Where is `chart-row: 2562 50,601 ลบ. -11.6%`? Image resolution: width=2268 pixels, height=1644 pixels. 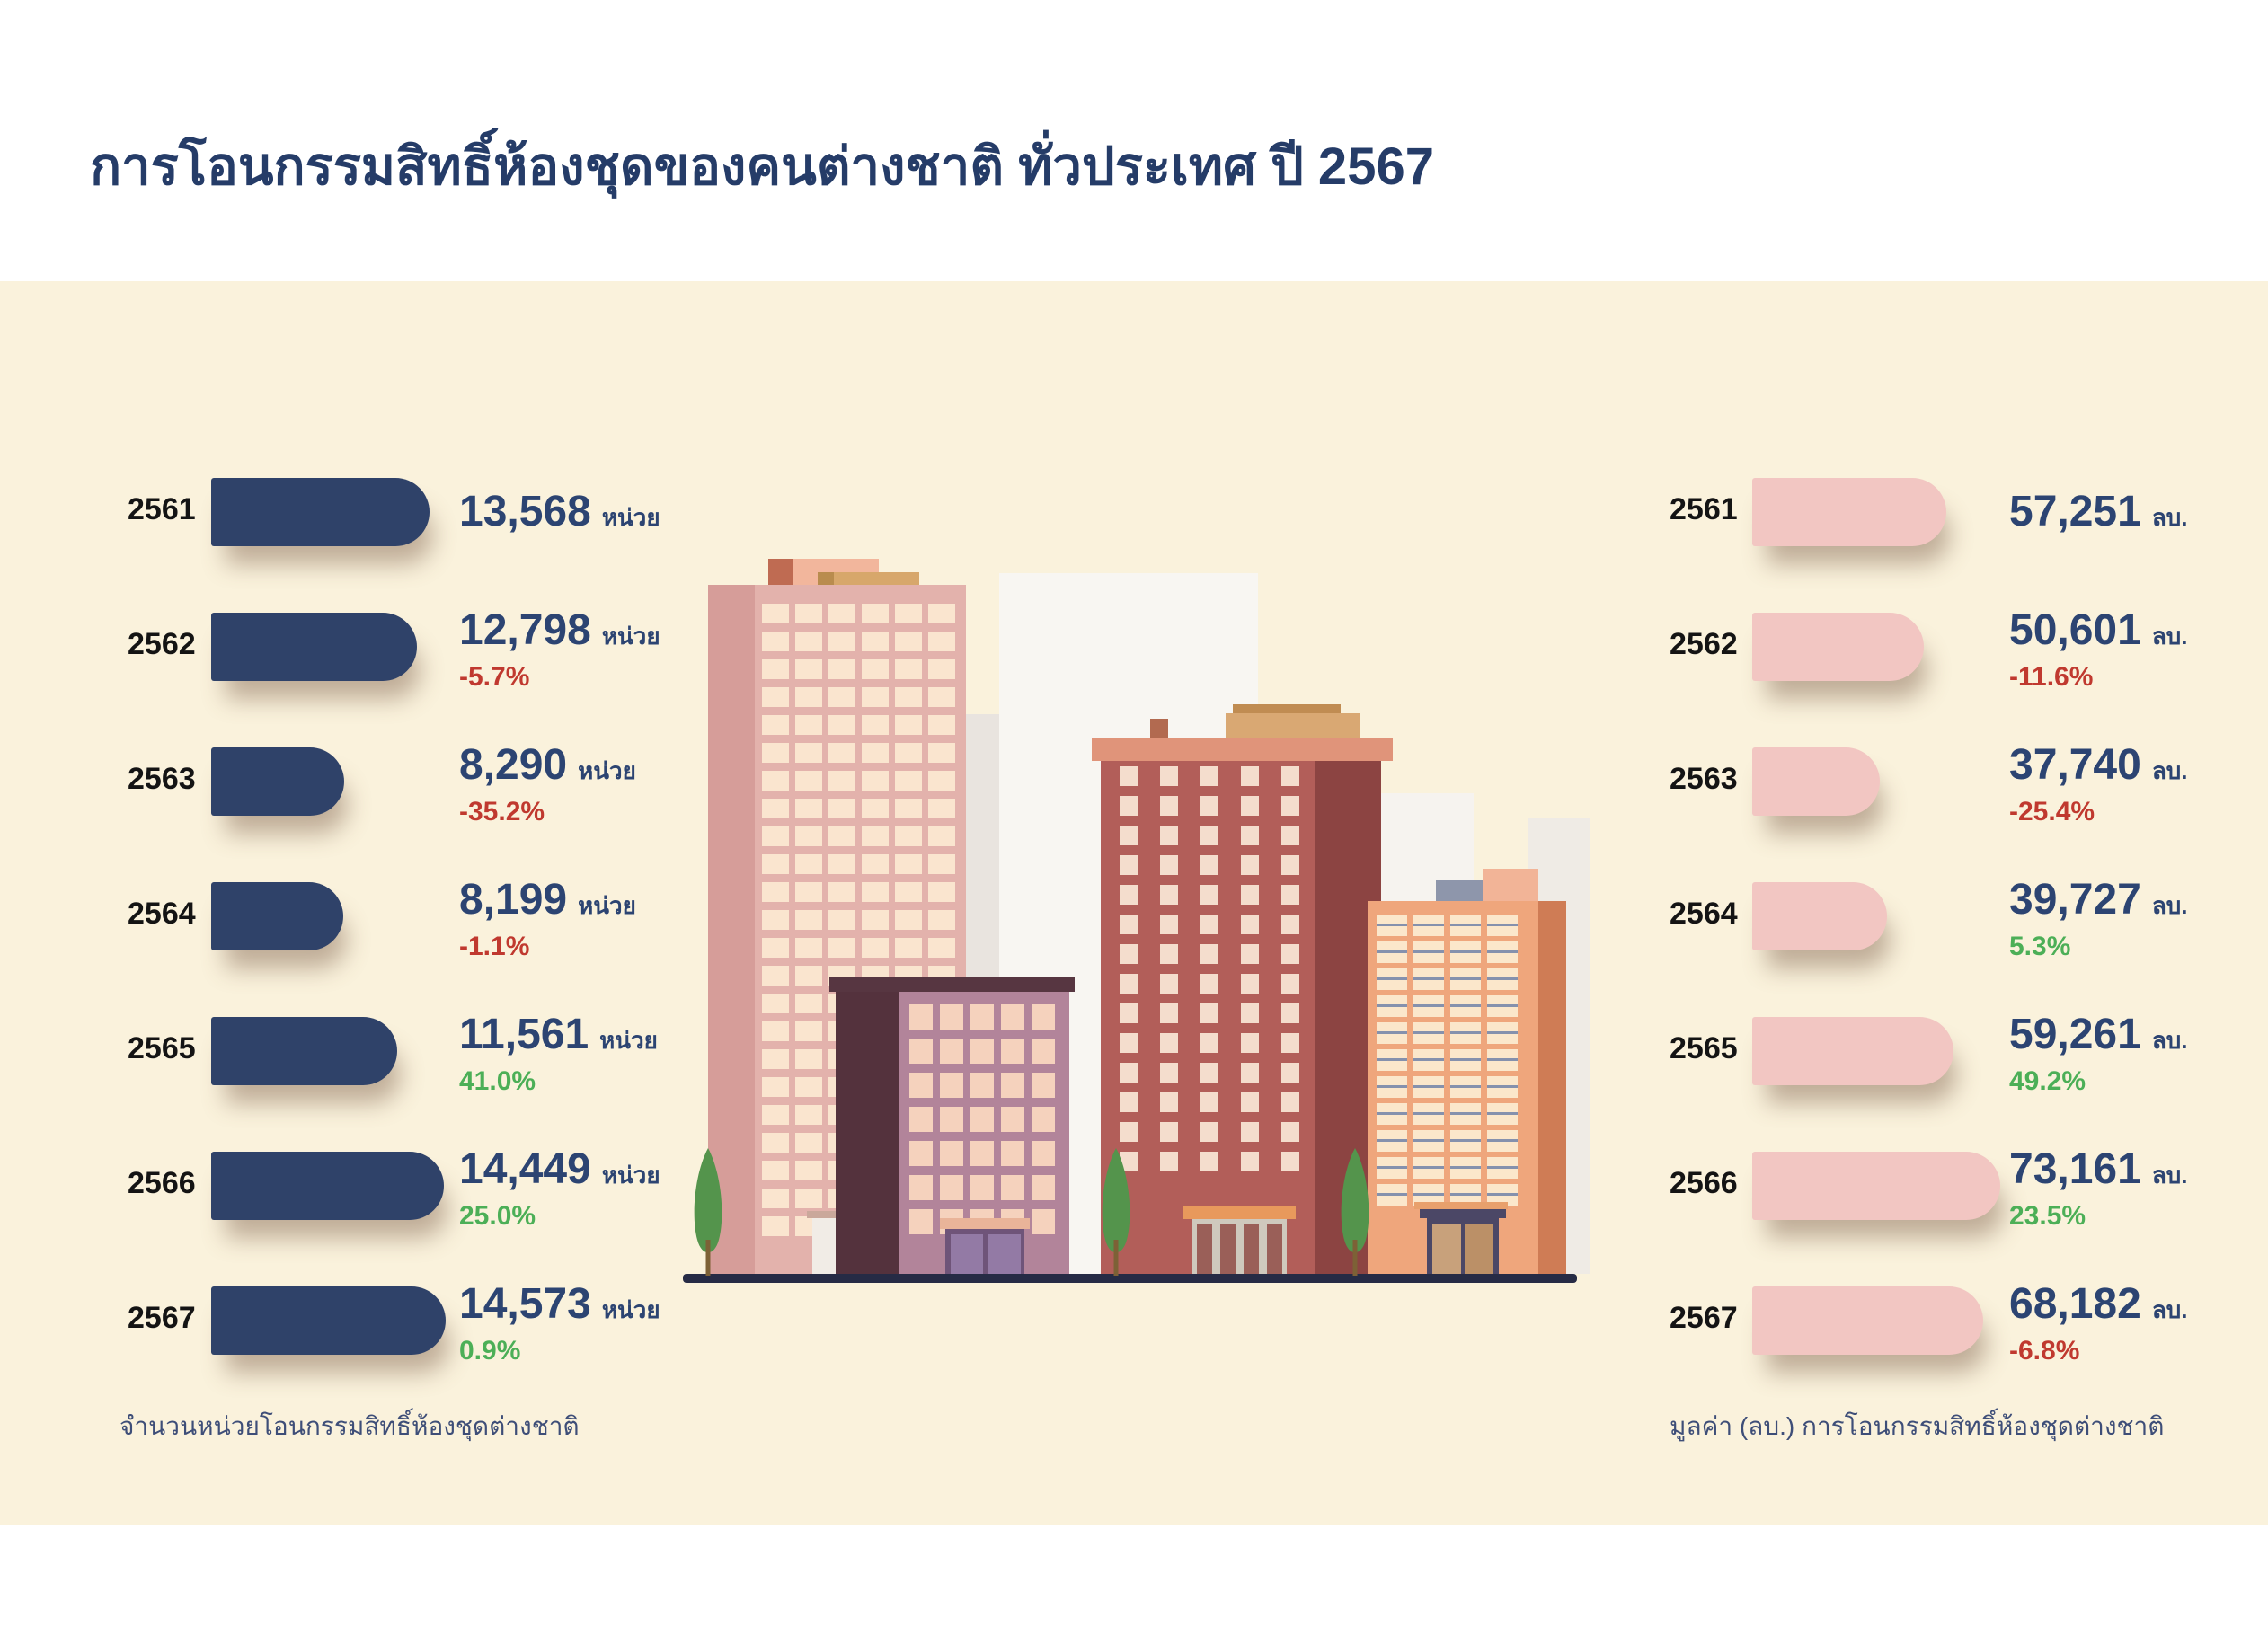
chart-row: 2562 50,601 ลบ. -11.6% is located at coordinates (1134, 650).